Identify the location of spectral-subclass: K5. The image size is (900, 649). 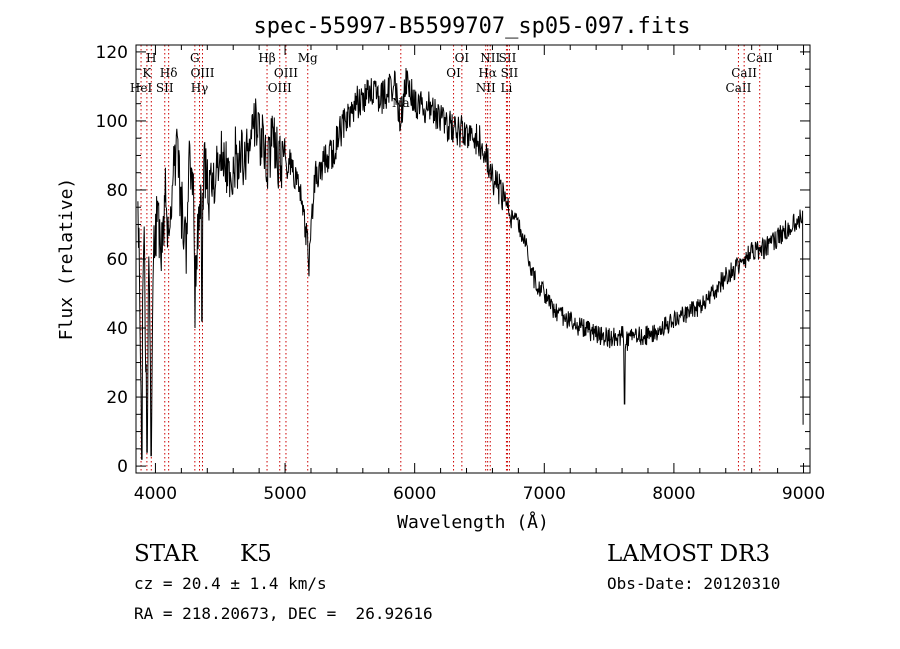
(256, 554).